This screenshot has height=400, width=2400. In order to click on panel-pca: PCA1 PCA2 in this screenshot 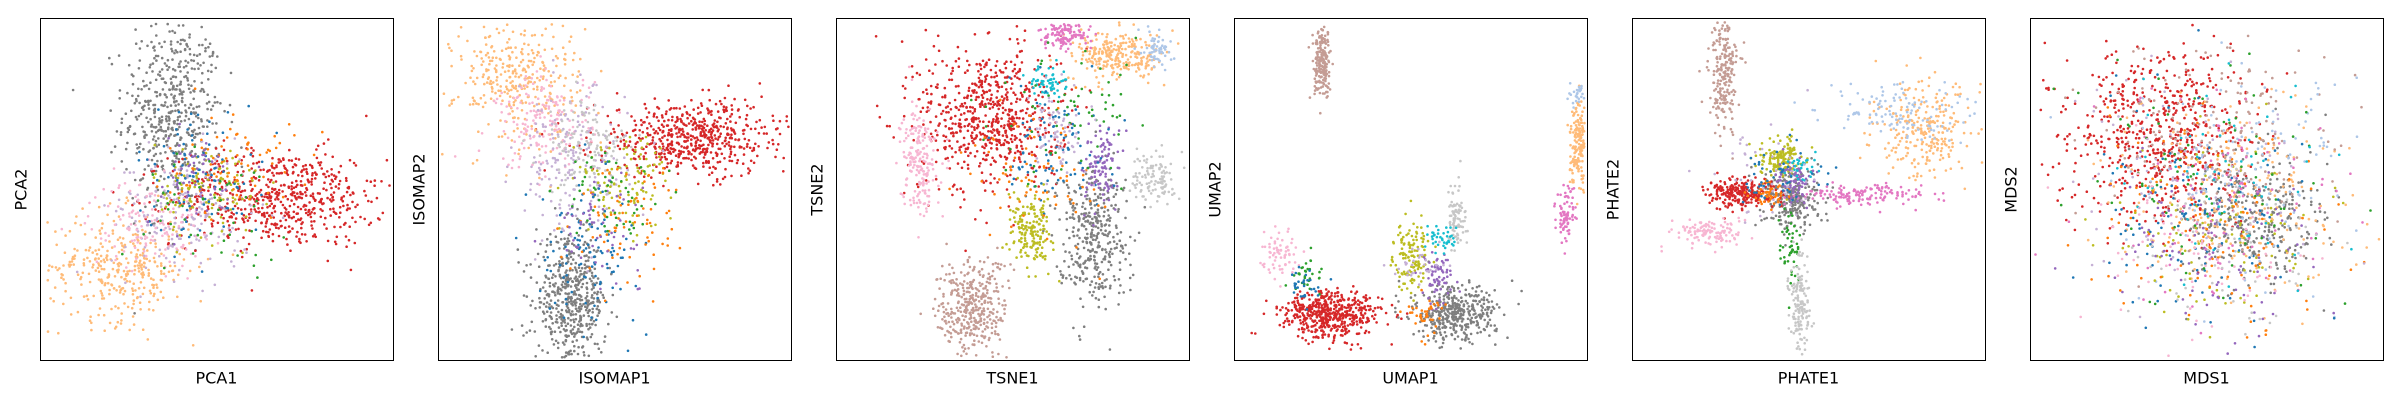, I will do `click(203, 203)`.